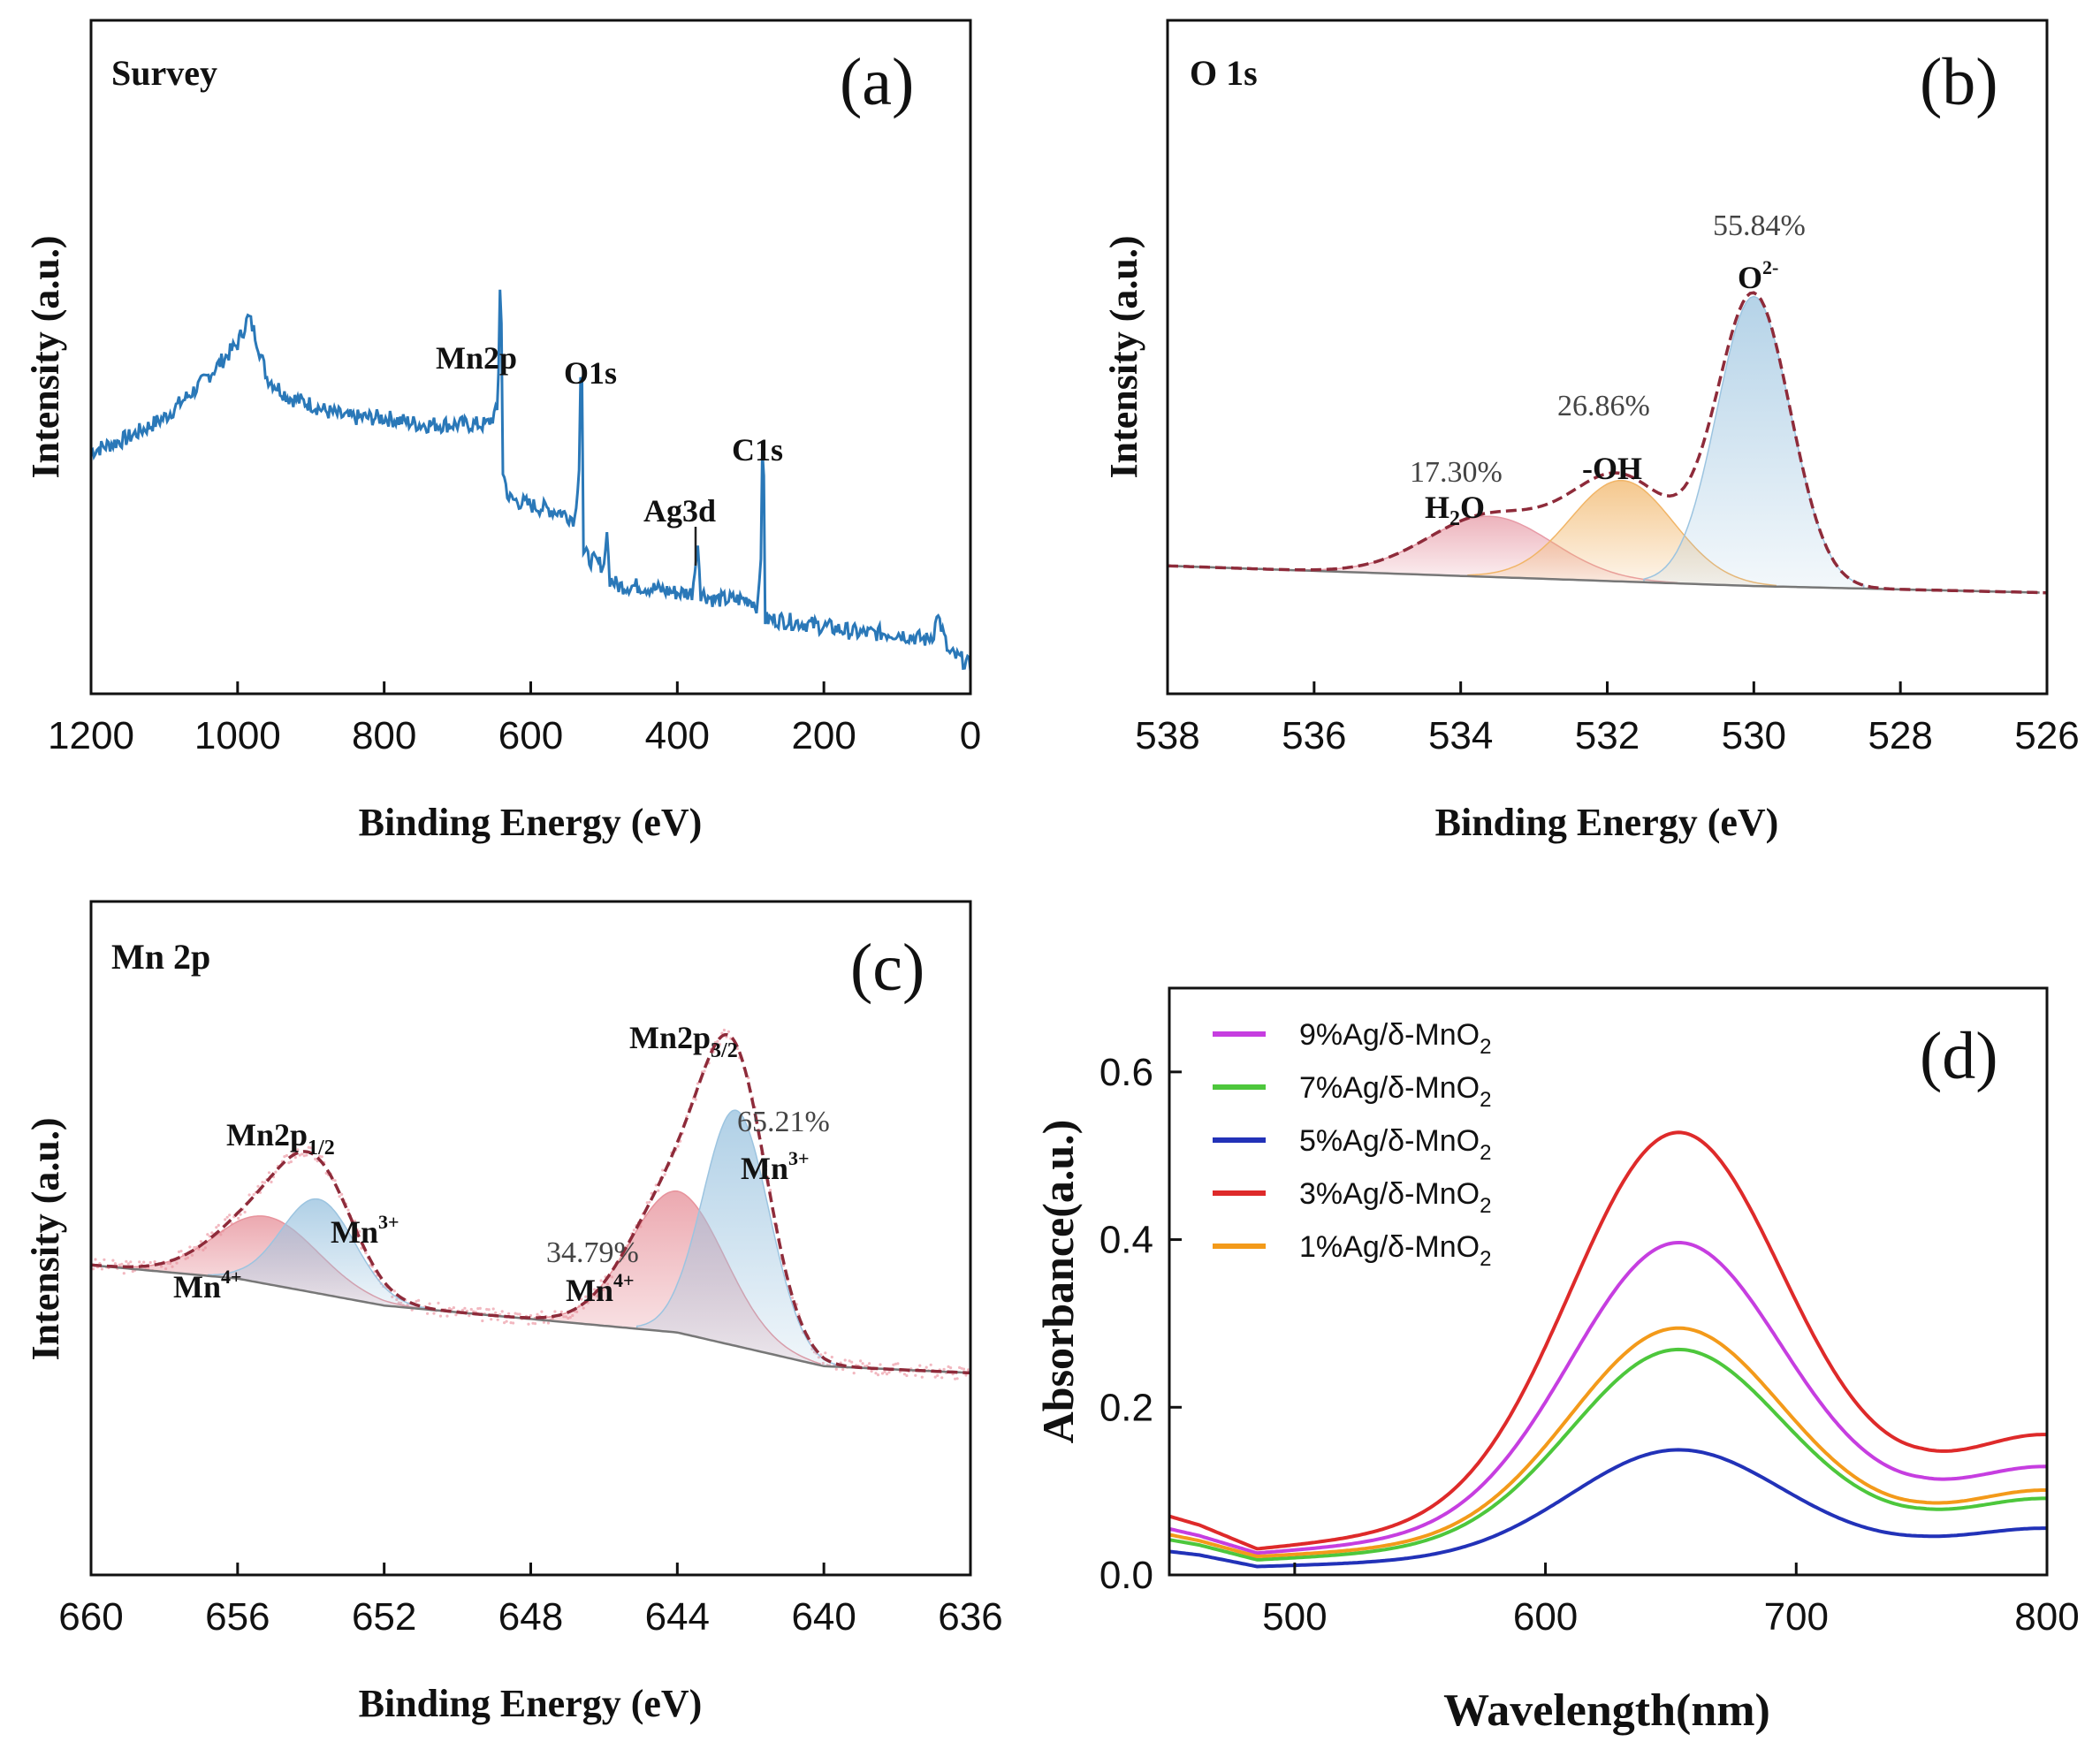  Describe the element at coordinates (1126, 1576) in the screenshot. I see `d-ytick-label-0: 0.0` at that location.